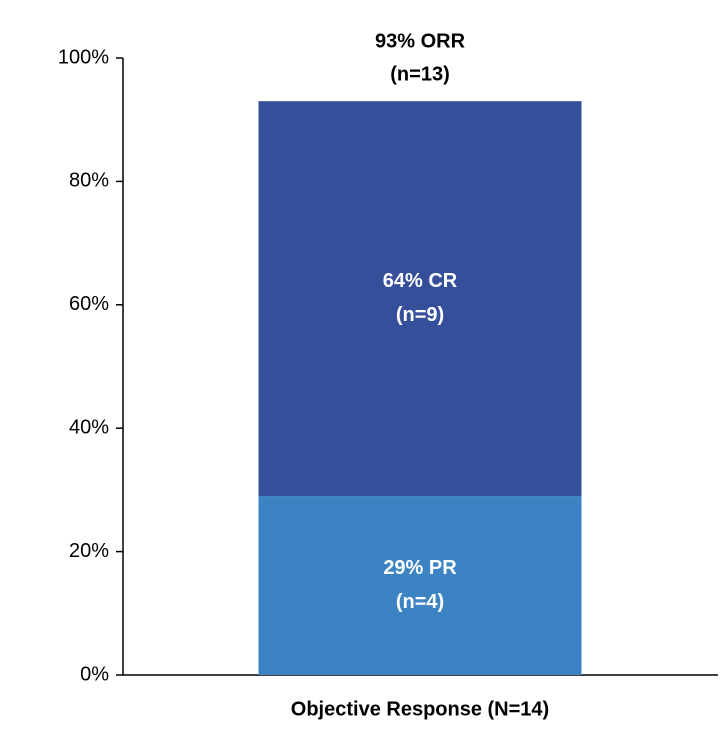  I want to click on y-tick-label: 40%, so click(89, 427).